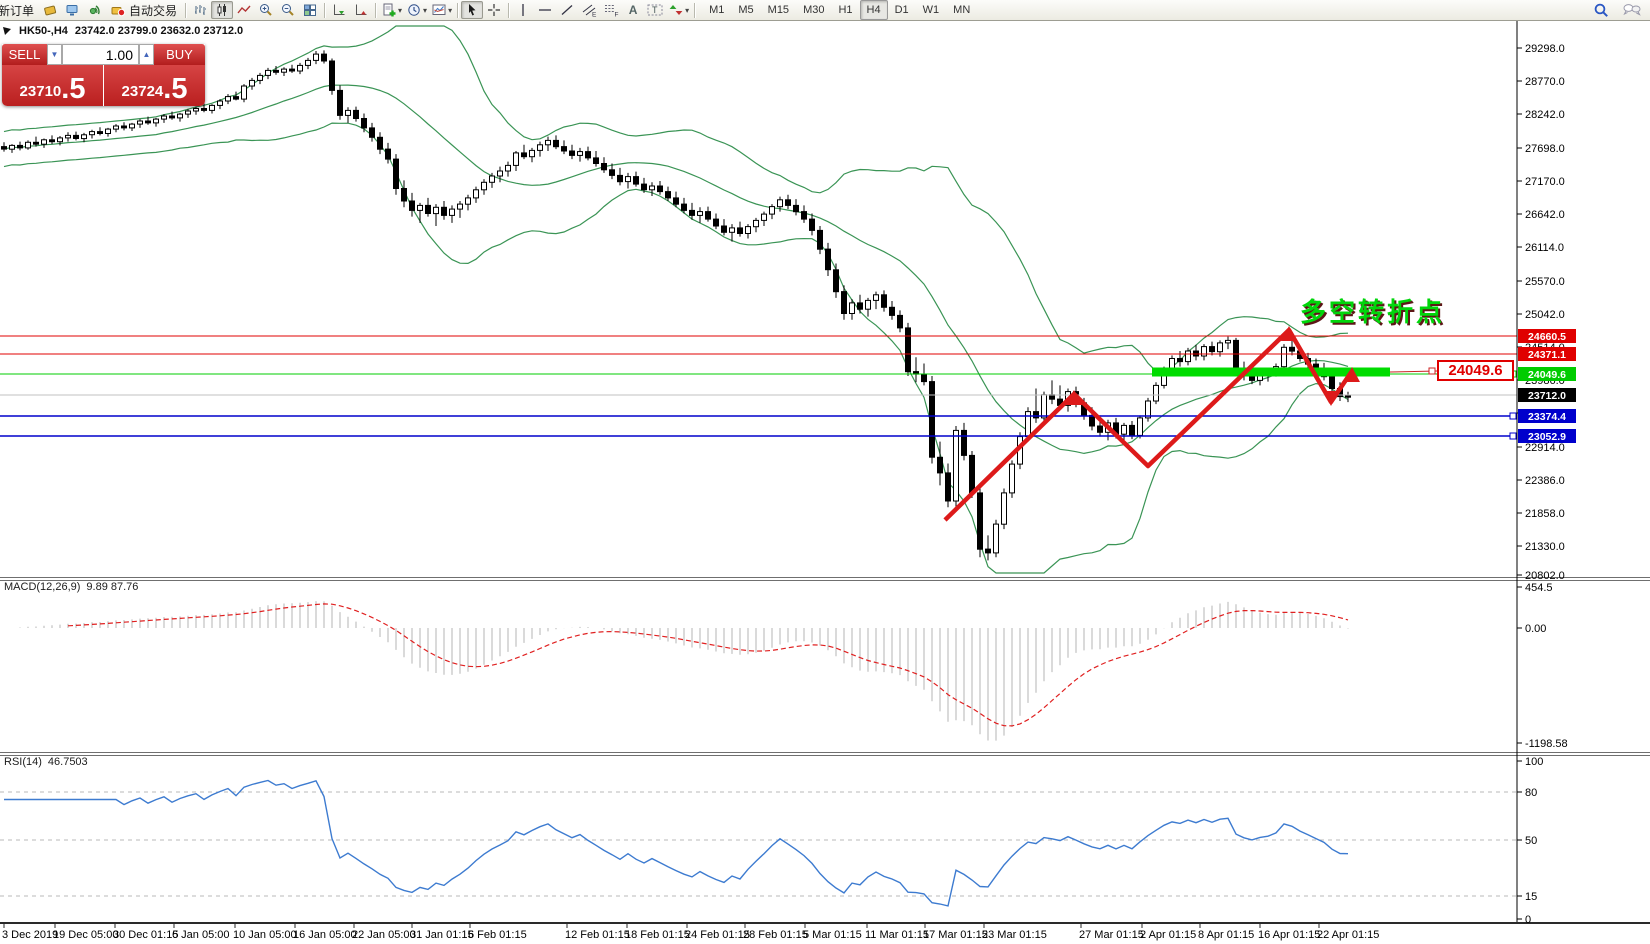 Image resolution: width=1650 pixels, height=944 pixels. What do you see at coordinates (24, 54) in the screenshot?
I see `sell-button: SELL` at bounding box center [24, 54].